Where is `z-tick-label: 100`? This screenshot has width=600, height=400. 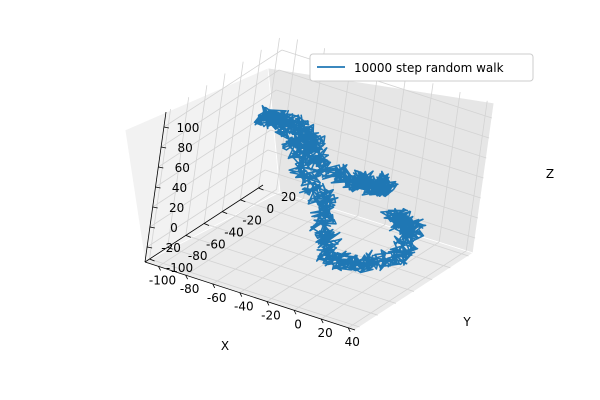
z-tick-label: 100 is located at coordinates (187, 128).